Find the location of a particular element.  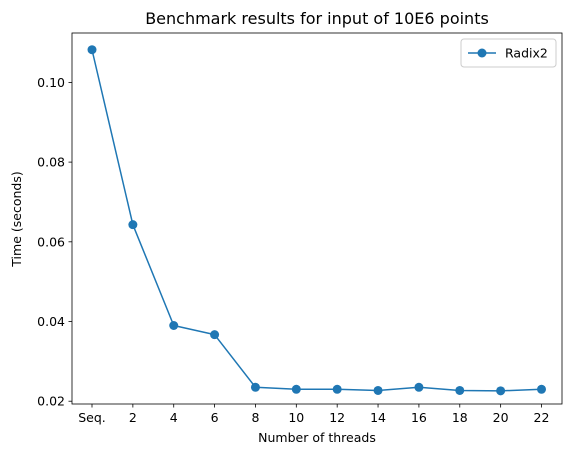

x-axis-label: Number of threads is located at coordinates (317, 437).